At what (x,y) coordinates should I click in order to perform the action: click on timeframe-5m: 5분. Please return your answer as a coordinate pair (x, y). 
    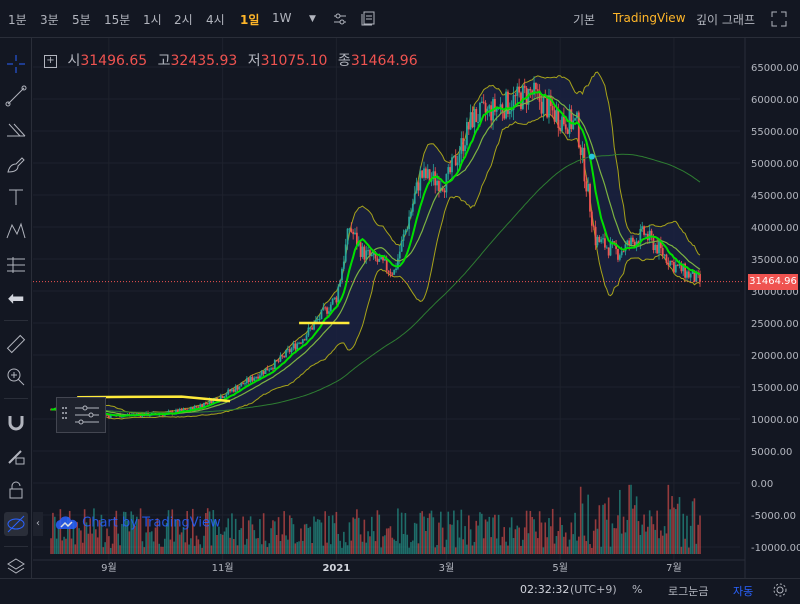
    Looking at the image, I should click on (81, 20).